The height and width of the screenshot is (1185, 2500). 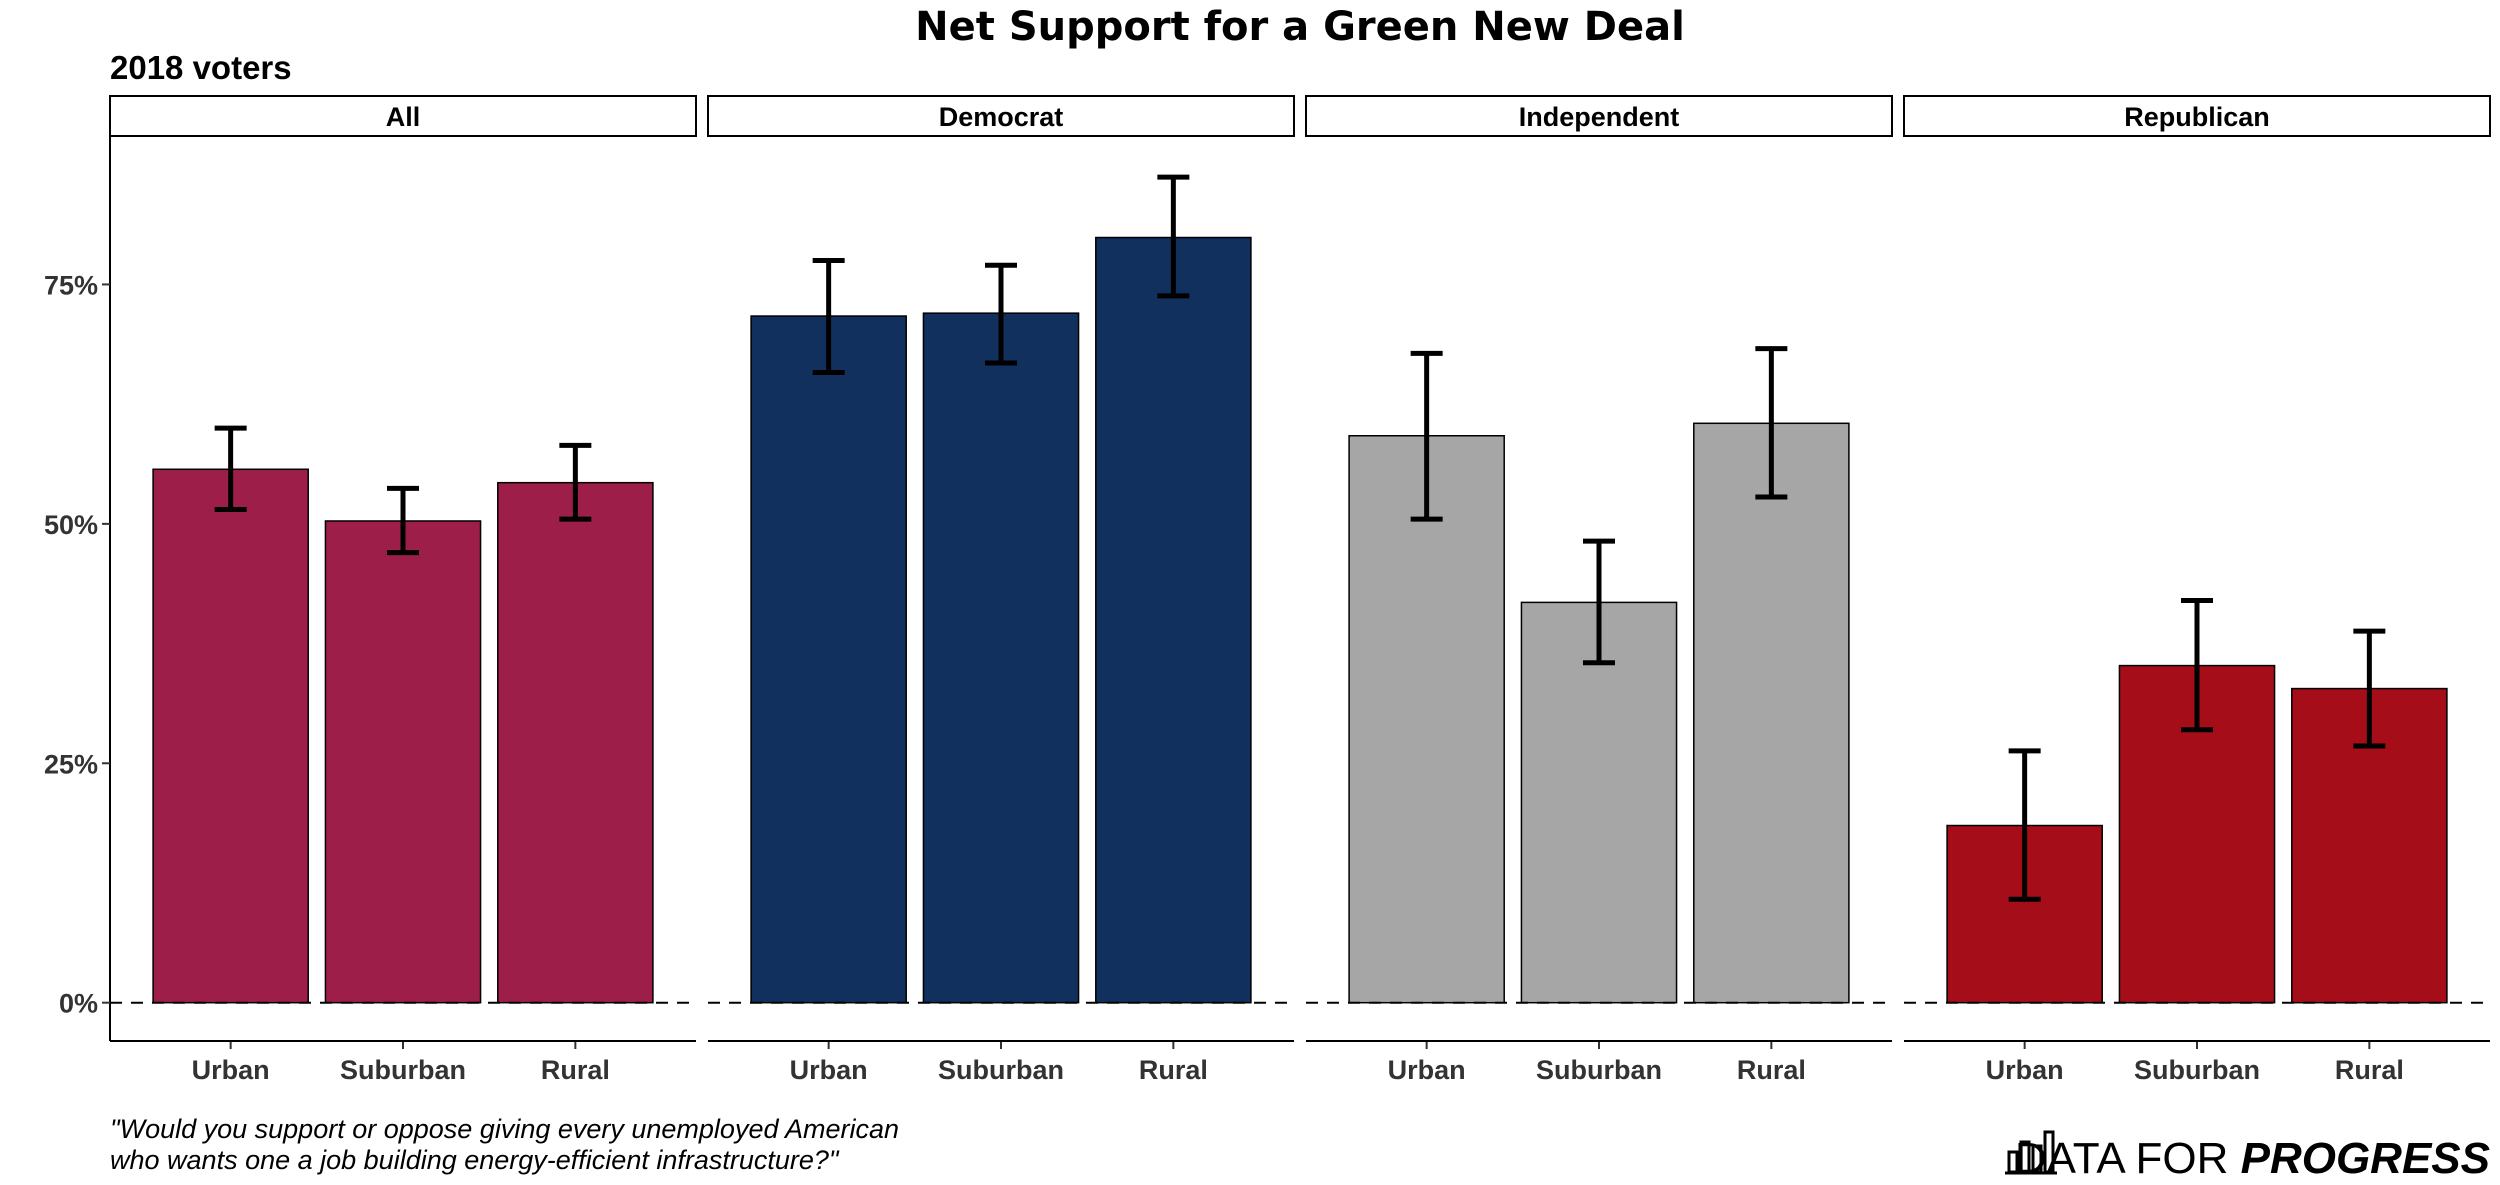 I want to click on panel-strip-label: Democrat, so click(x=1001, y=117).